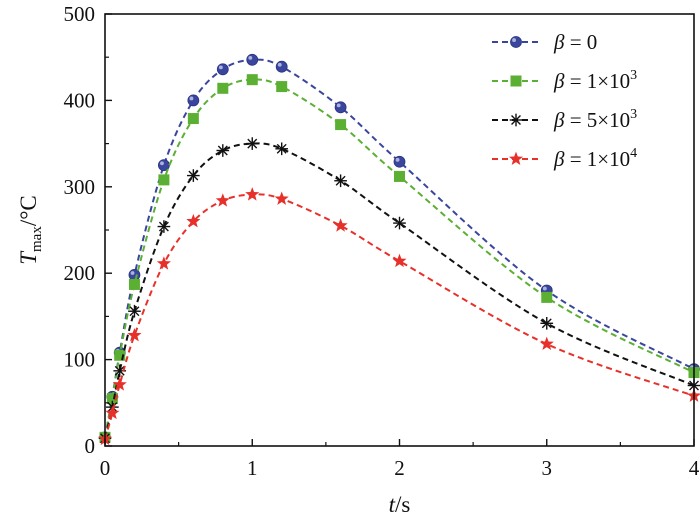 Image resolution: width=700 pixels, height=522 pixels. What do you see at coordinates (80, 100) in the screenshot?
I see `y-tick-label: 400` at bounding box center [80, 100].